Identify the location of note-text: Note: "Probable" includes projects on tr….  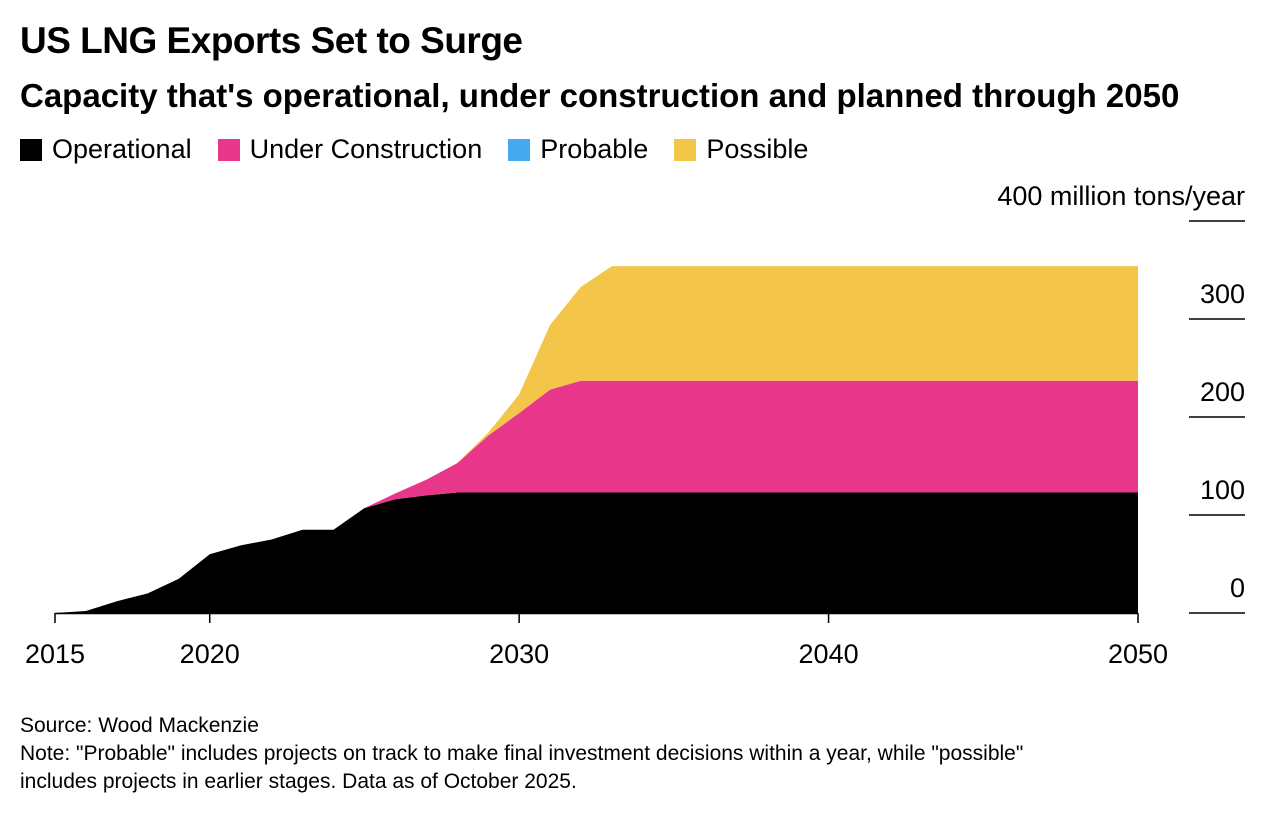
(522, 753).